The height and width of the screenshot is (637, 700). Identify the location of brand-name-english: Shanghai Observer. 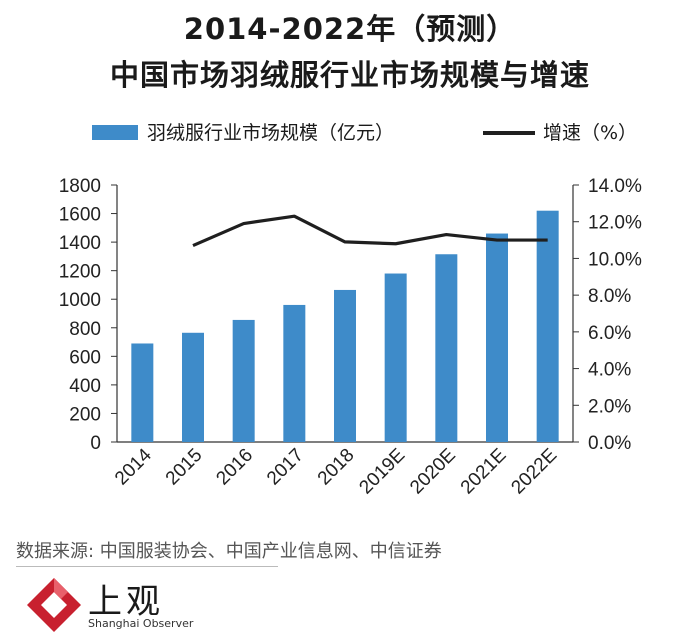
(141, 623).